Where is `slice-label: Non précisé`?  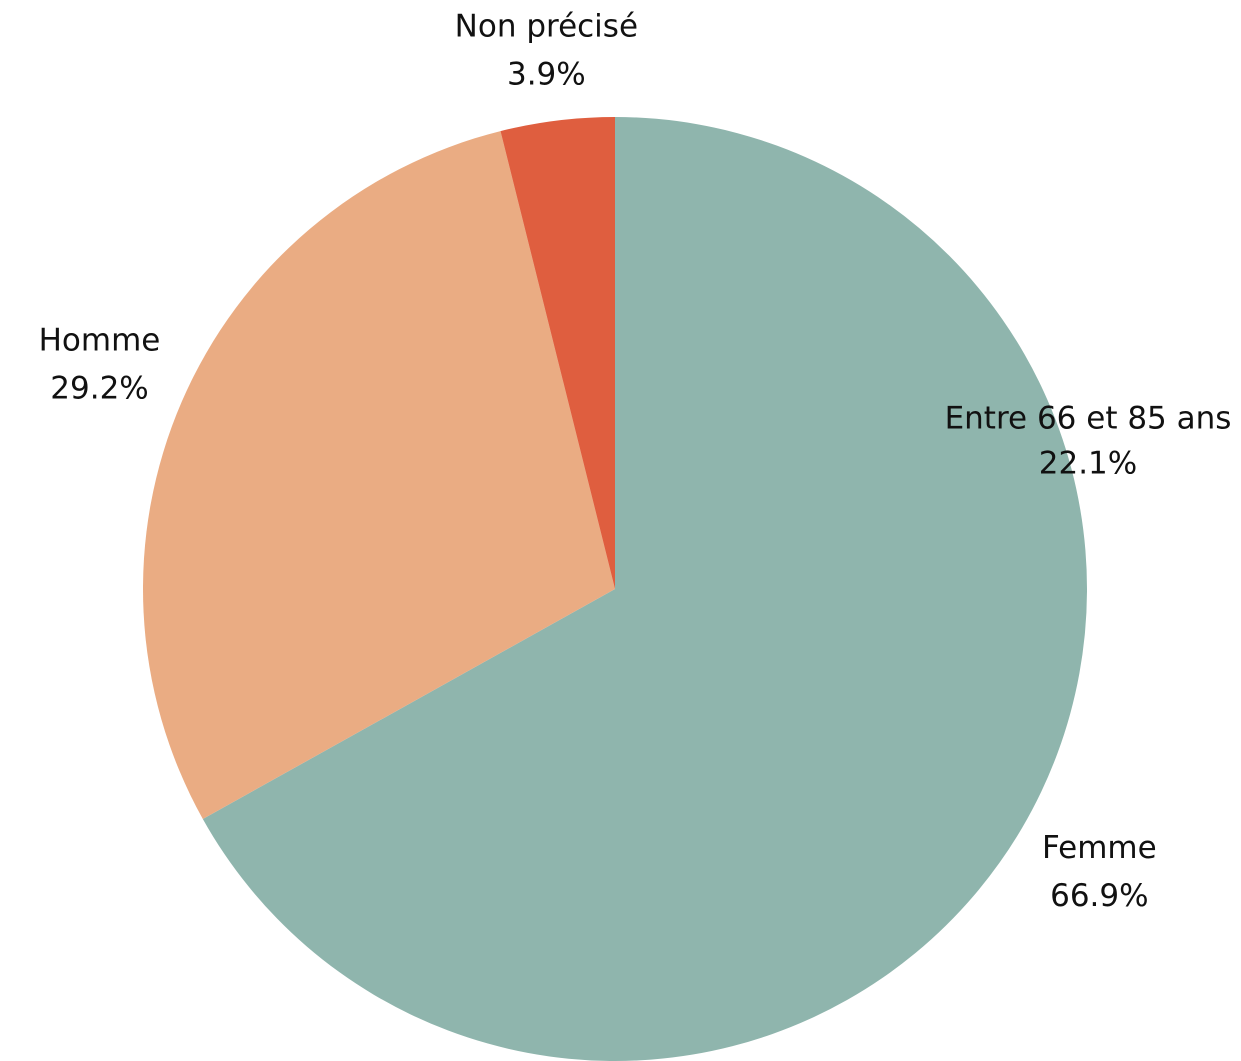 slice-label: Non précisé is located at coordinates (546, 27).